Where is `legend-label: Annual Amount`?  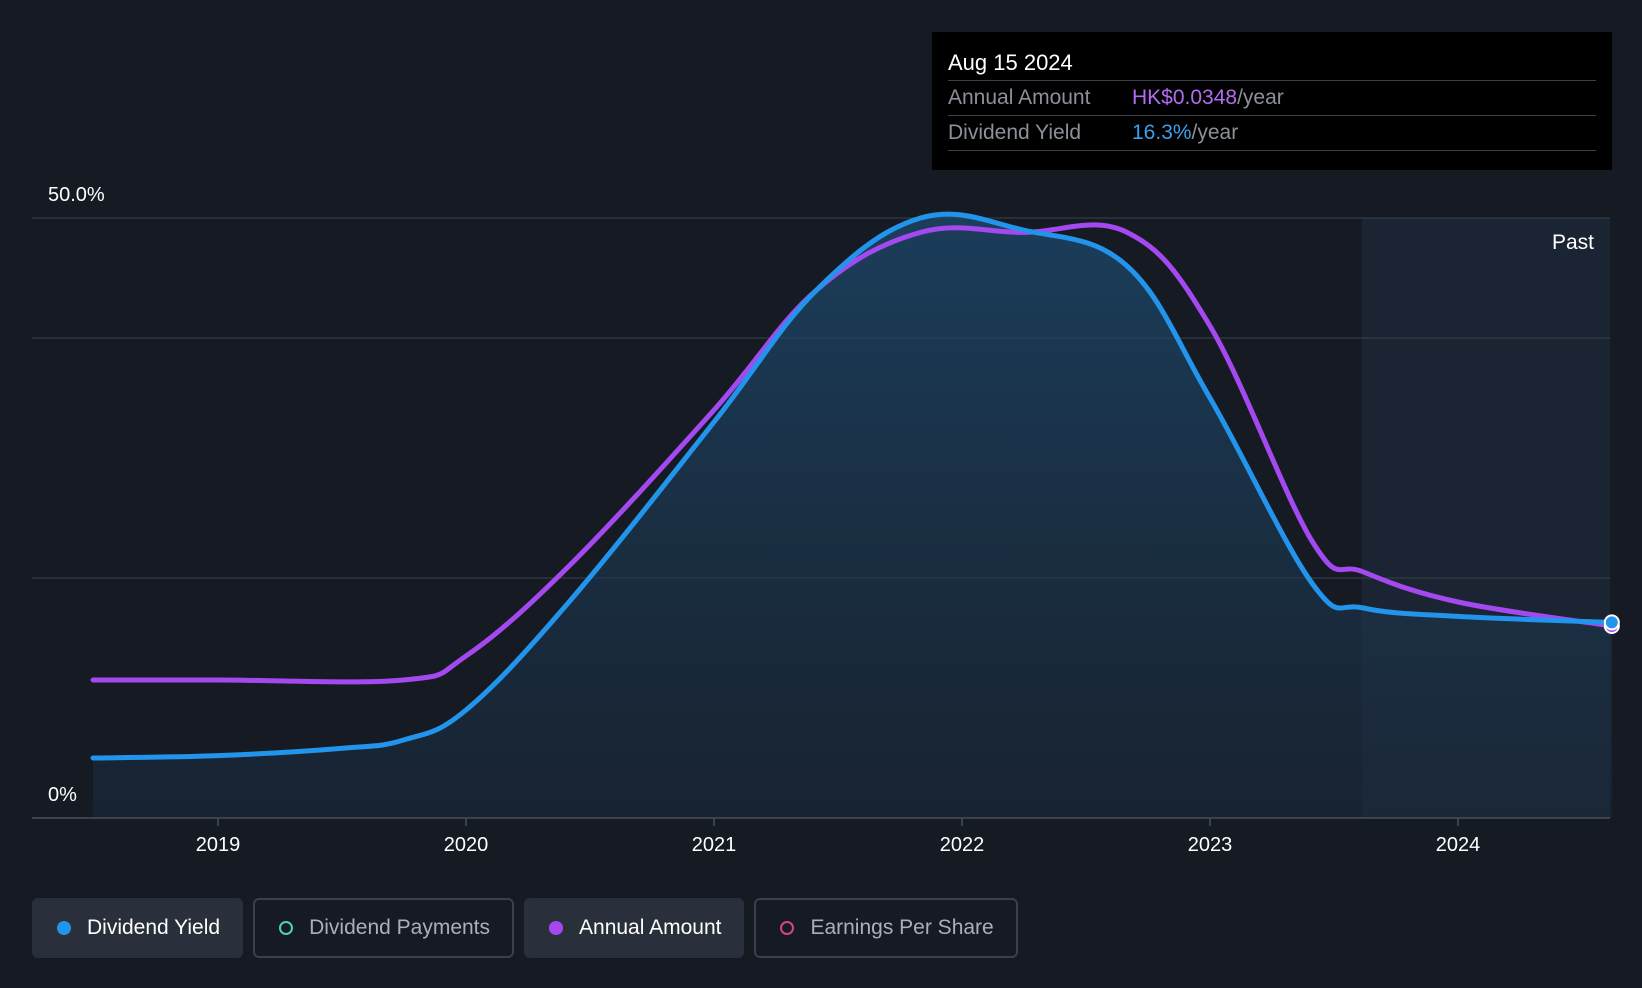 legend-label: Annual Amount is located at coordinates (650, 927).